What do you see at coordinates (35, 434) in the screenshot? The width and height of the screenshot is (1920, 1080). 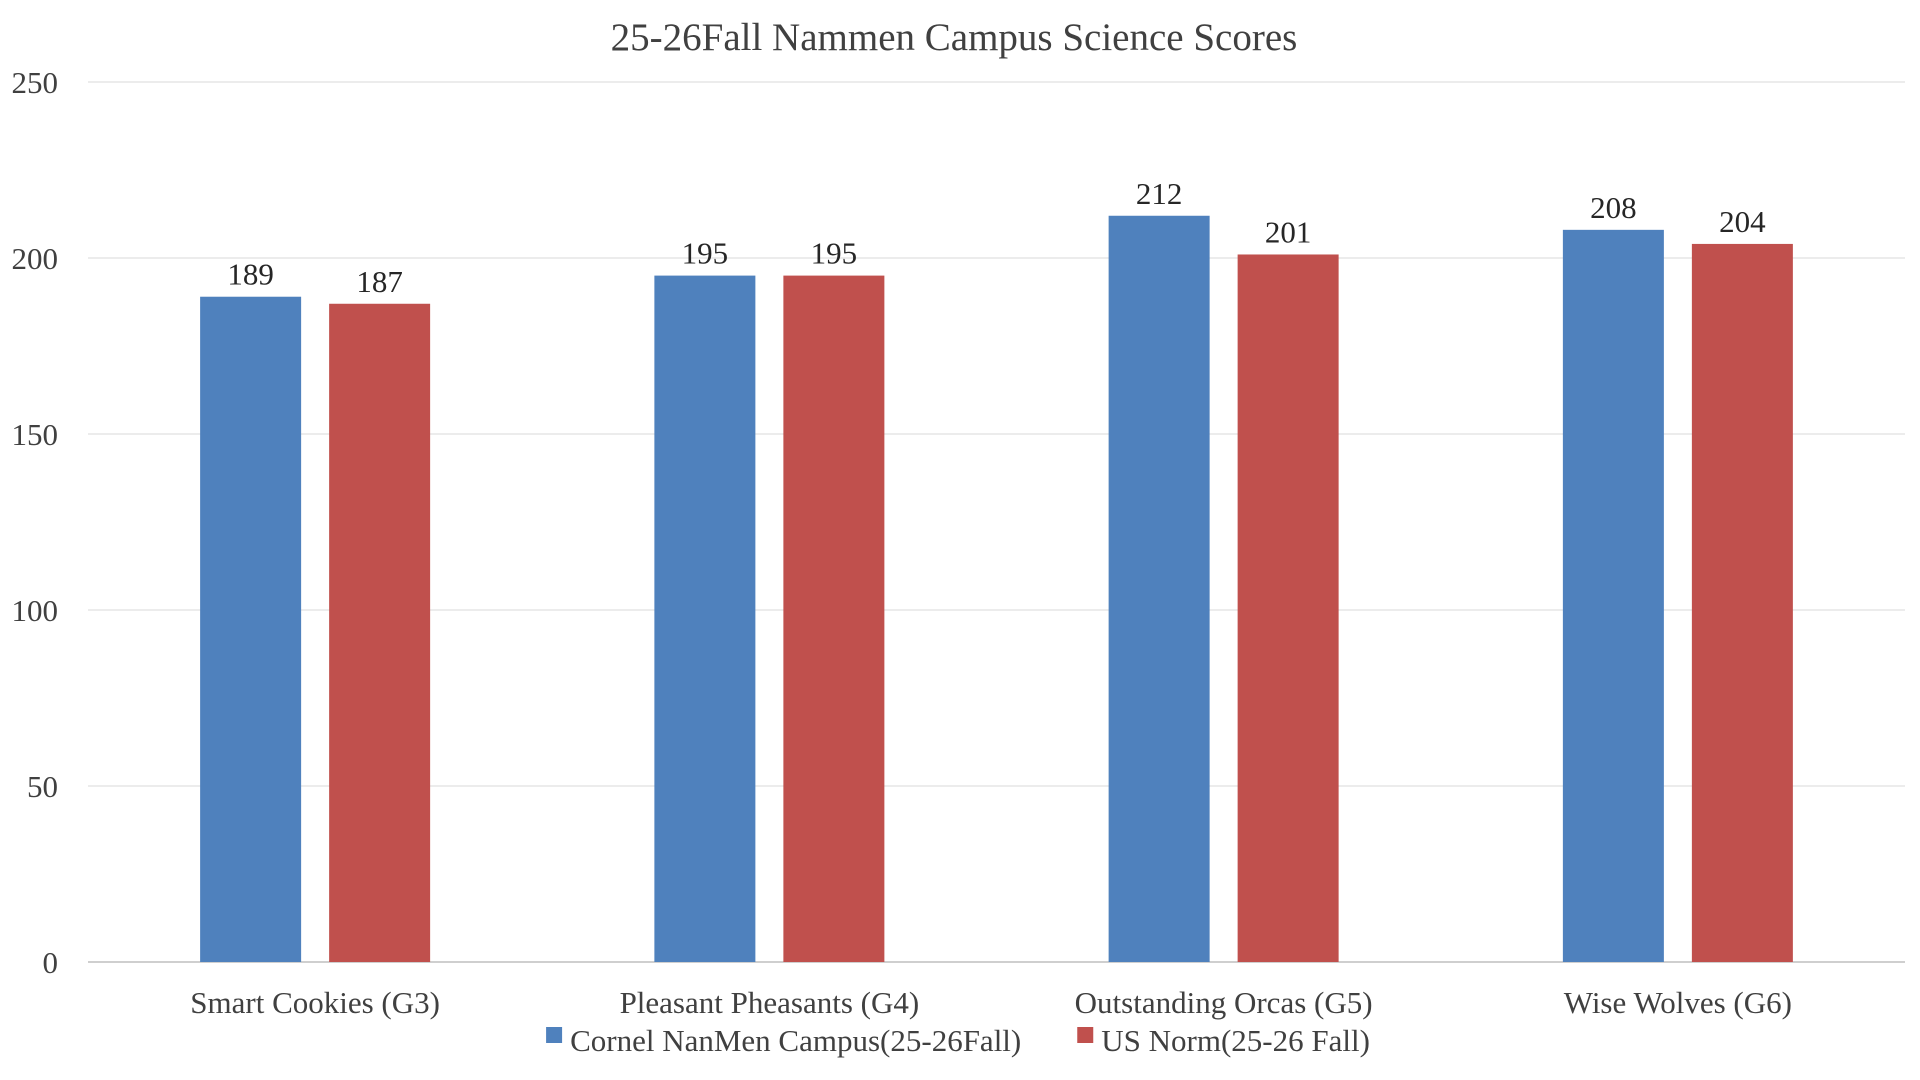 I see `y-tick-label: 150` at bounding box center [35, 434].